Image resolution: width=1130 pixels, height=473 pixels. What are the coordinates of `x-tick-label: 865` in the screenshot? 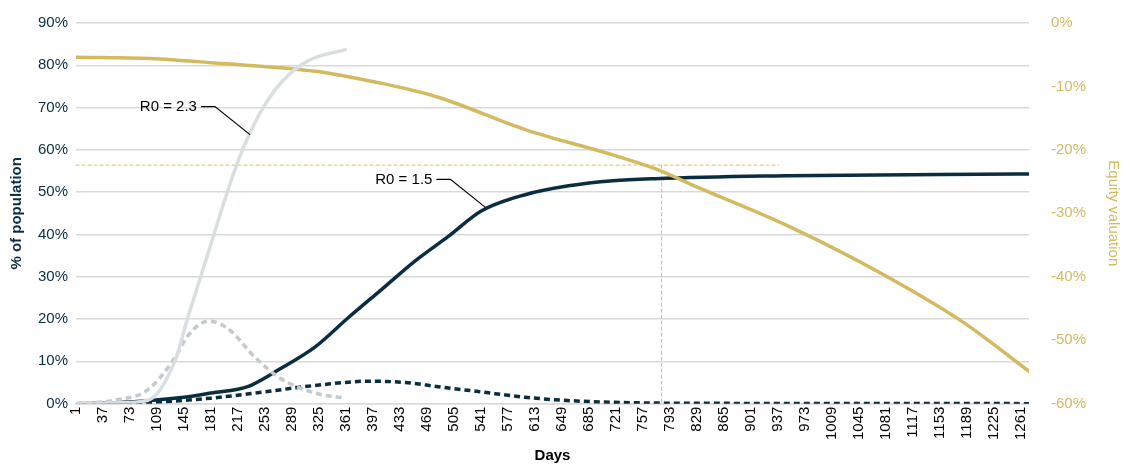 It's located at (722, 419).